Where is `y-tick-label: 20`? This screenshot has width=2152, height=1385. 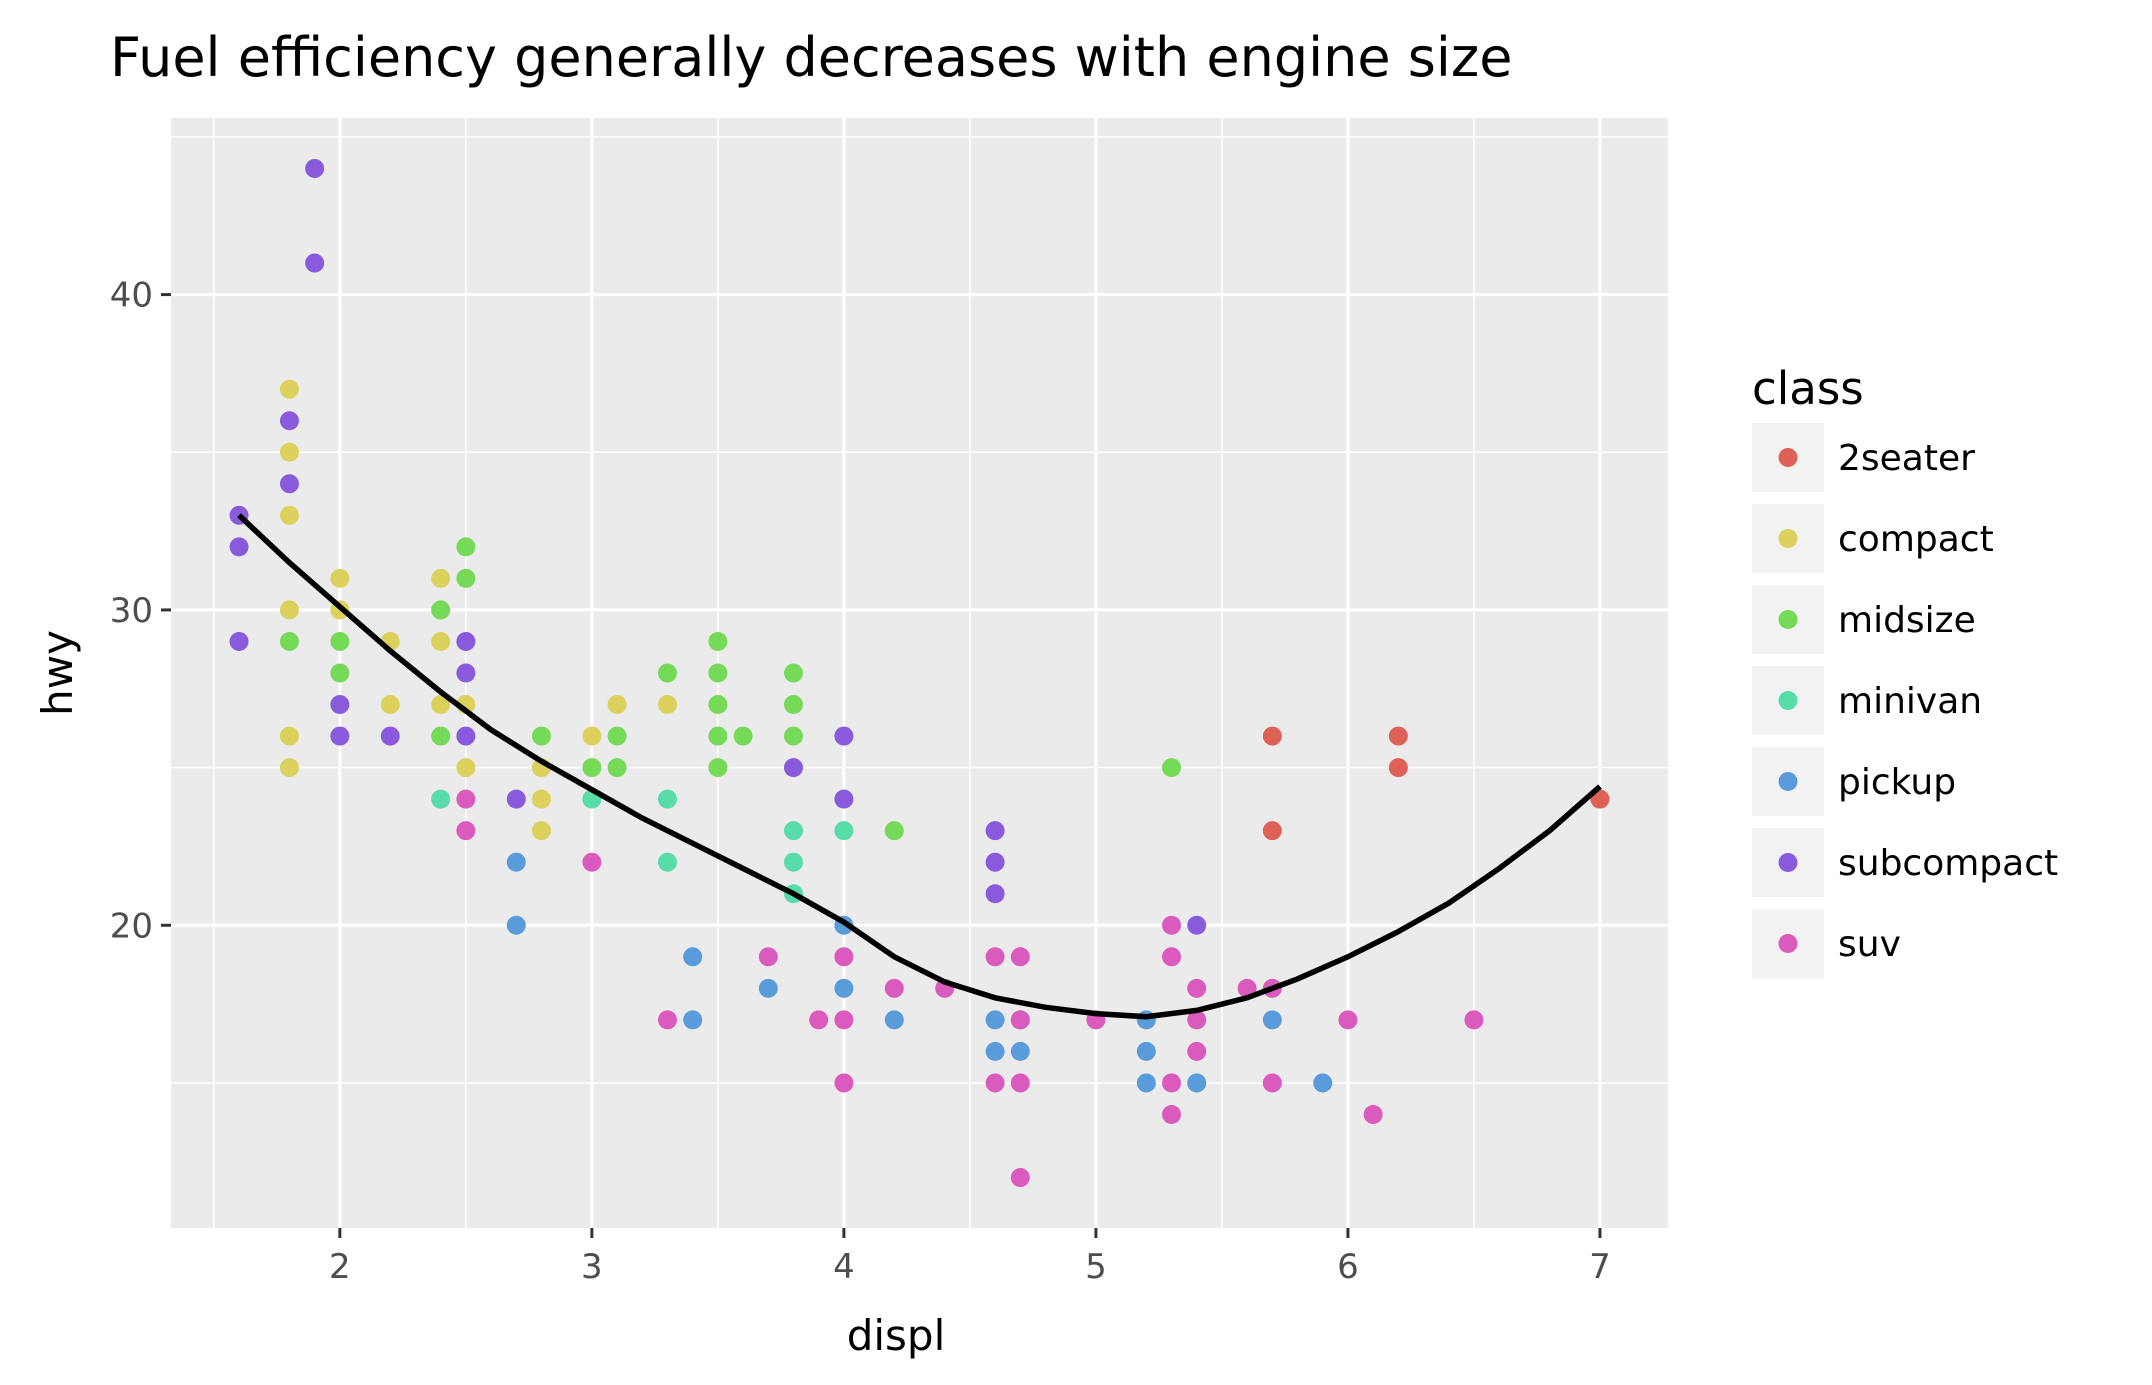 y-tick-label: 20 is located at coordinates (131, 926).